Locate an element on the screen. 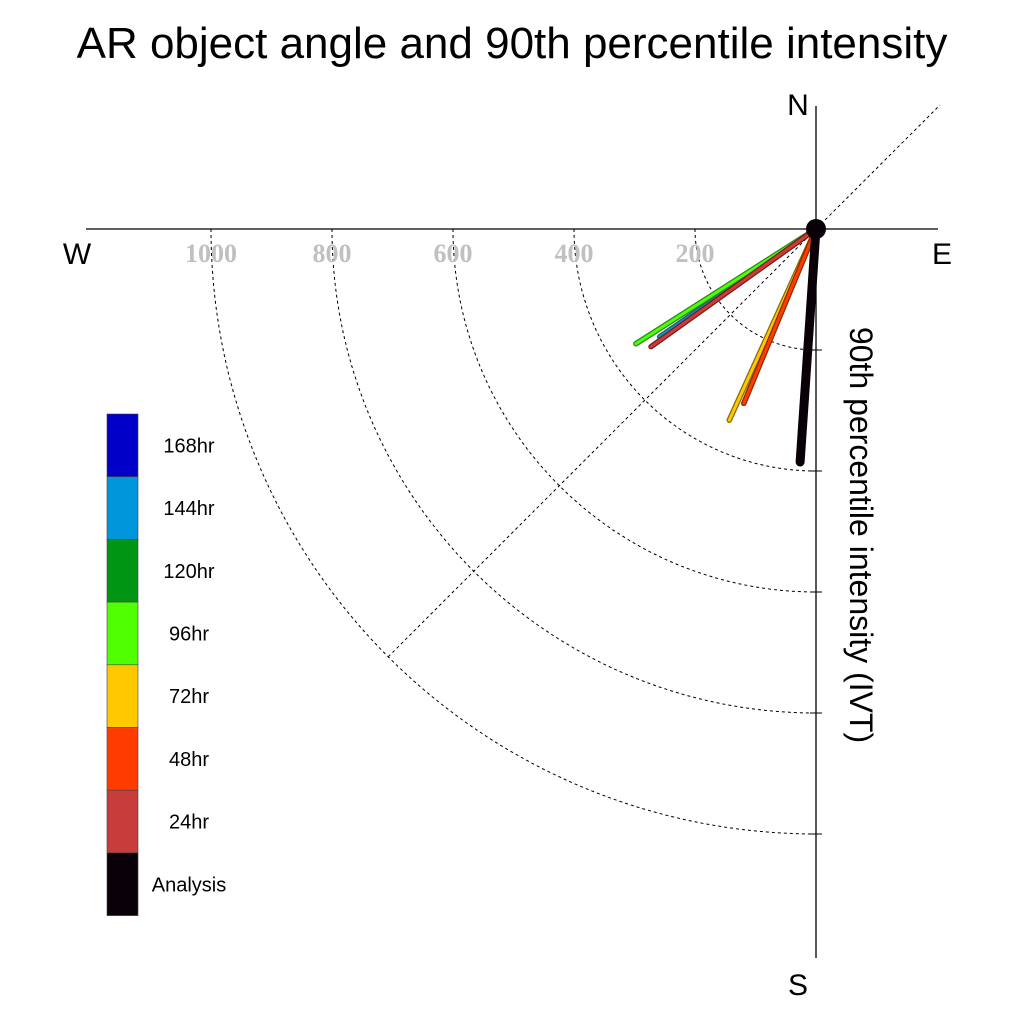 This screenshot has height=1024, width=1024. radial-tick-label-400: 400 is located at coordinates (574, 253).